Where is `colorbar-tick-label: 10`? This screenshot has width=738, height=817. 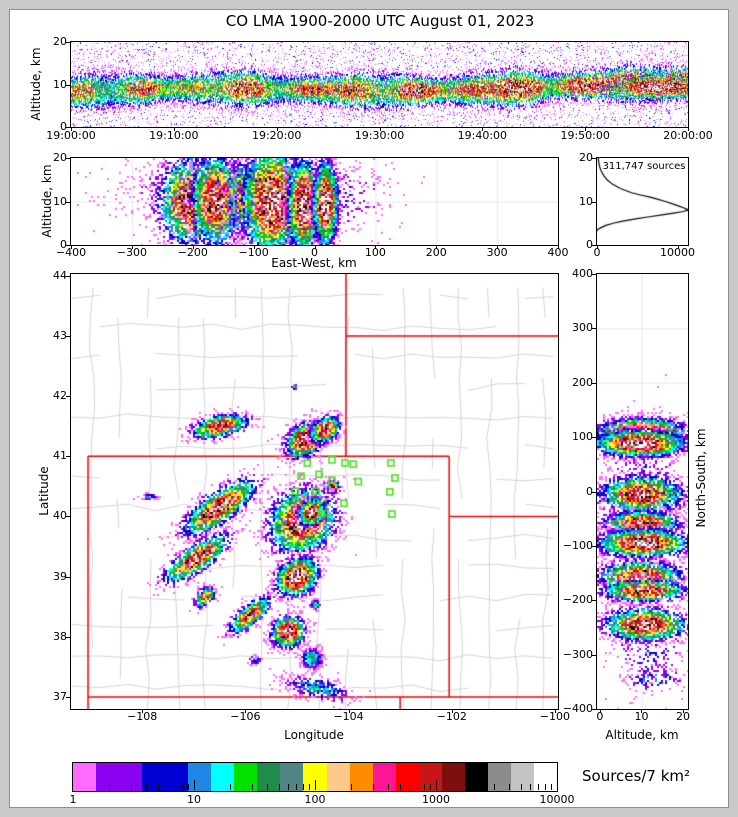
colorbar-tick-label: 10 is located at coordinates (194, 799).